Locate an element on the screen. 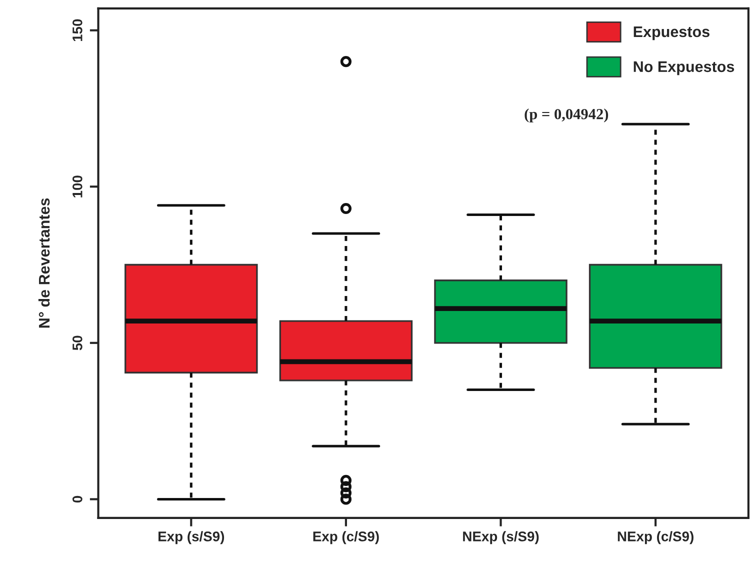 The width and height of the screenshot is (756, 563). x-tick-label: NExp (s/S9) is located at coordinates (501, 537).